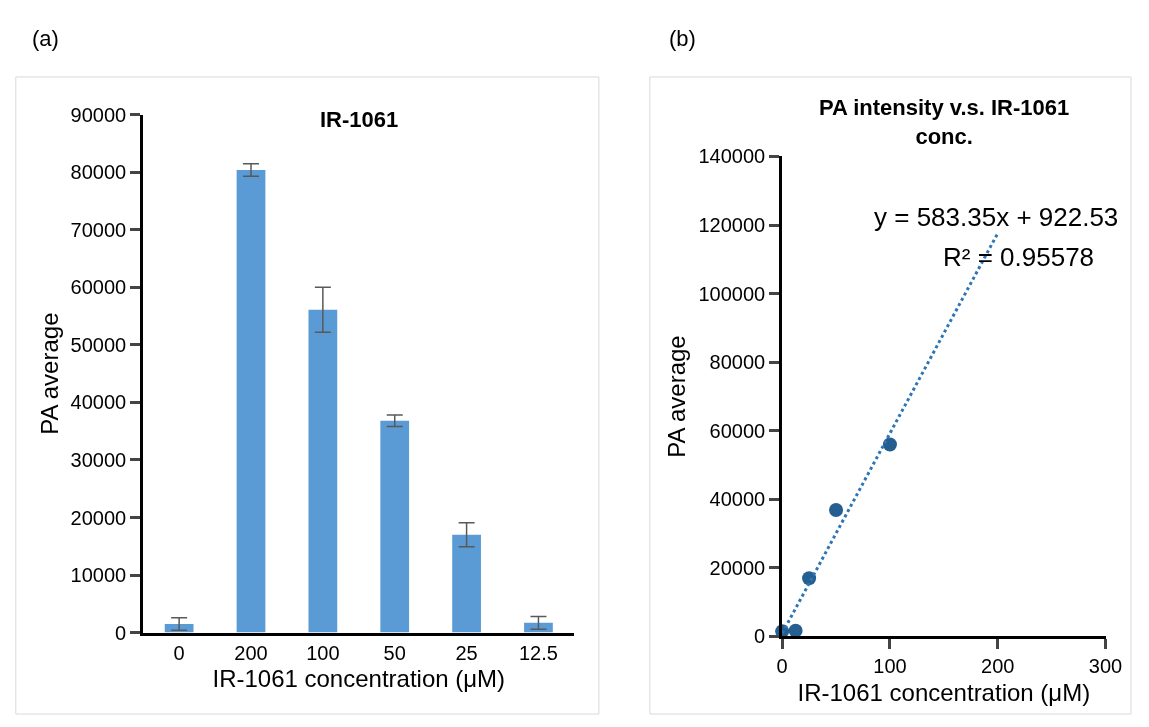 The height and width of the screenshot is (727, 1149). I want to click on y-tick-label: 100000, so click(732, 293).